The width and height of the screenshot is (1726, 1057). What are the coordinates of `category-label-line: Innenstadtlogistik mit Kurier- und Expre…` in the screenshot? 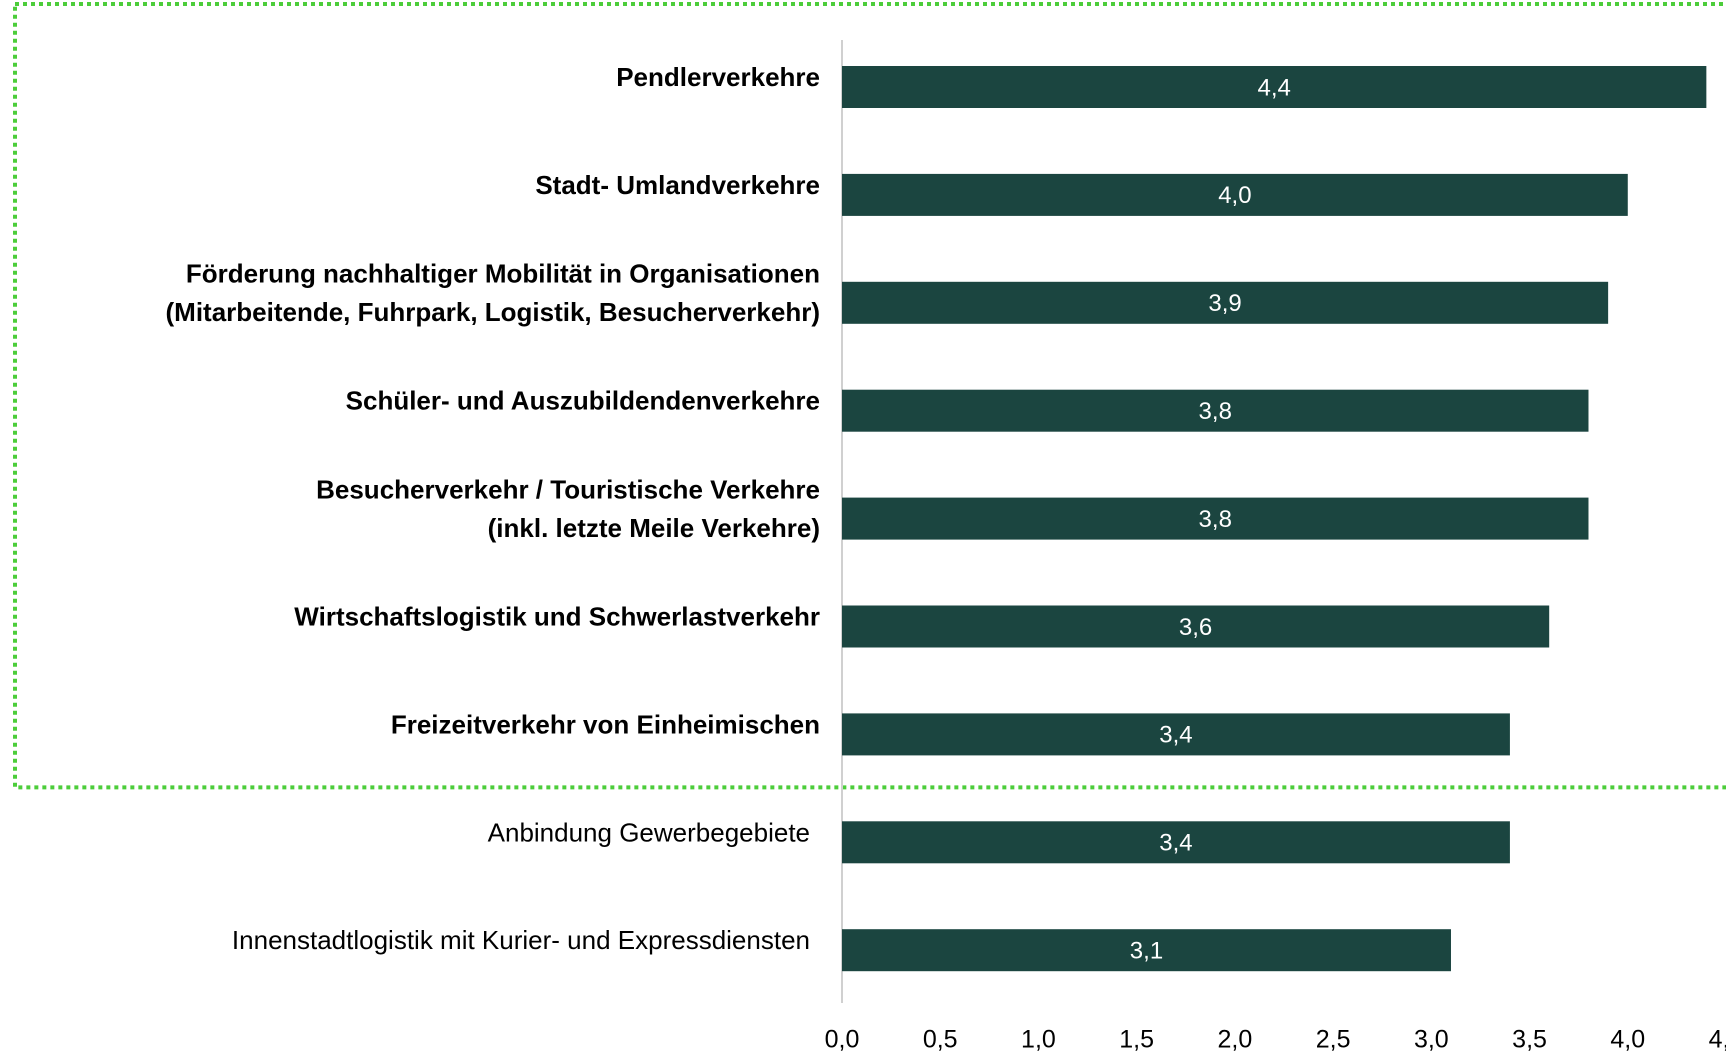 It's located at (521, 940).